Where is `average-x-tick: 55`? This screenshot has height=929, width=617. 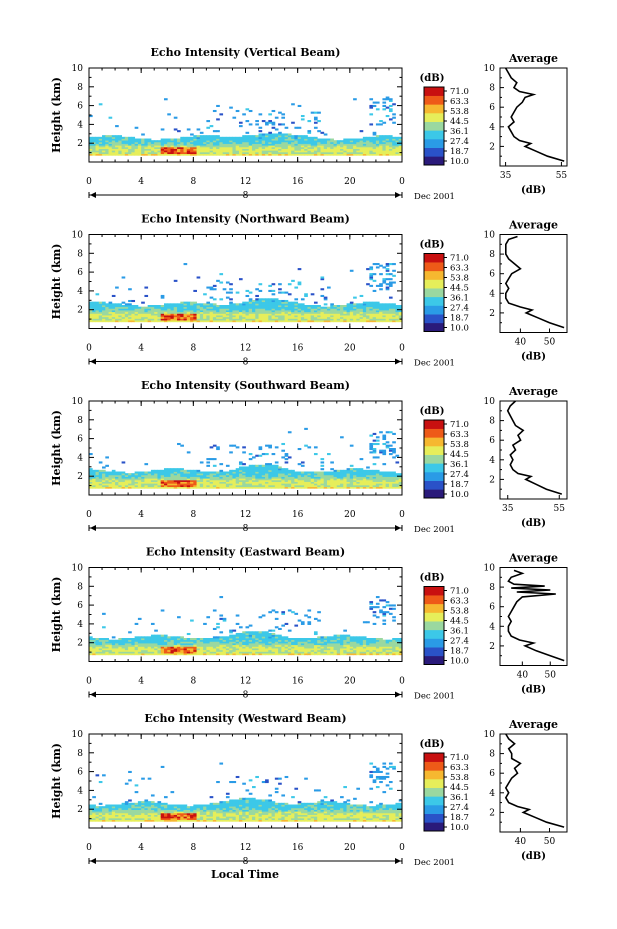
average-x-tick: 55 is located at coordinates (560, 509).